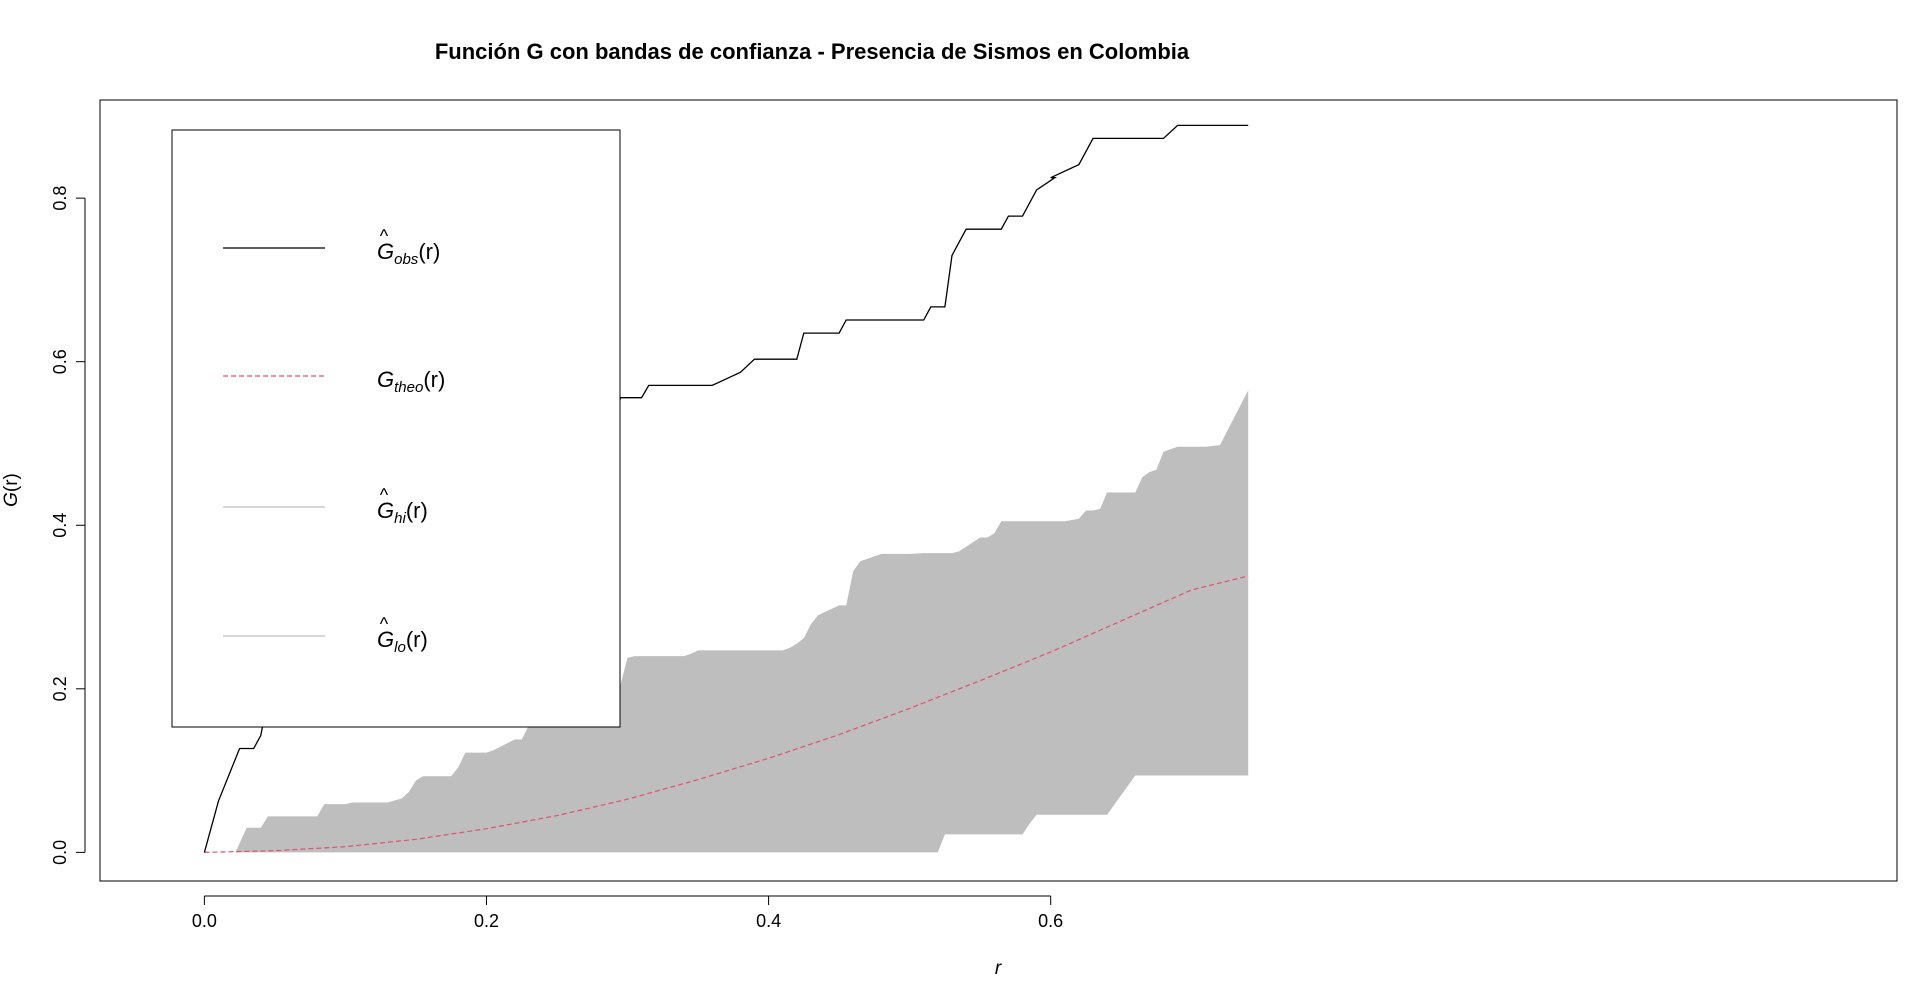 Image resolution: width=1920 pixels, height=992 pixels. Describe the element at coordinates (325, 635) in the screenshot. I see `legend-item-lo: Glo(r)^` at that location.